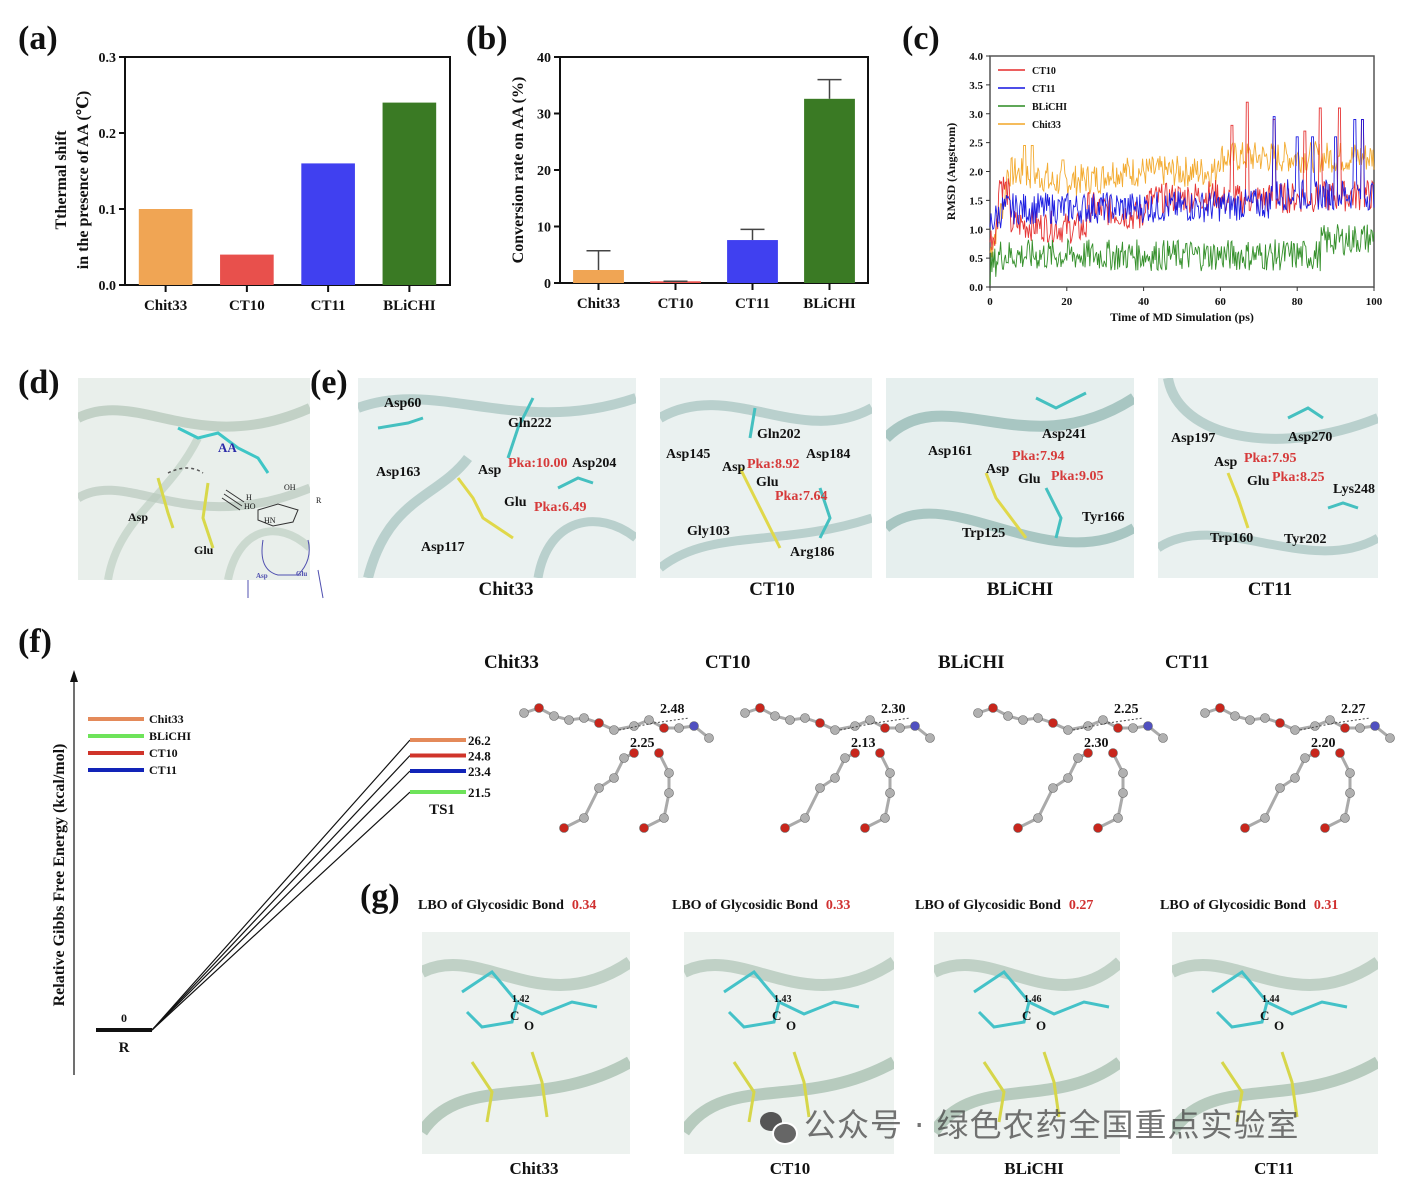 Image resolution: width=1402 pixels, height=1186 pixels. I want to click on scheme-d-mechanism, so click(272, 544).